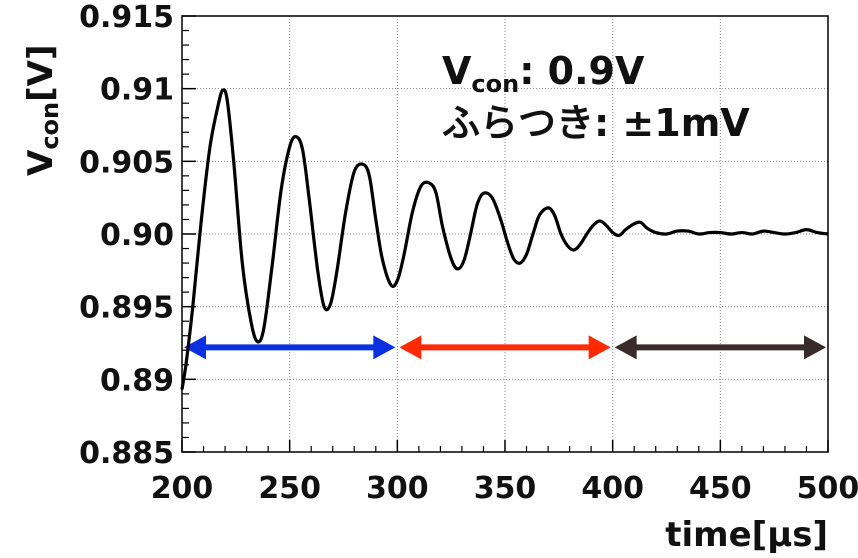 The image size is (858, 558). I want to click on y-axis-label-sub: con, so click(50, 126).